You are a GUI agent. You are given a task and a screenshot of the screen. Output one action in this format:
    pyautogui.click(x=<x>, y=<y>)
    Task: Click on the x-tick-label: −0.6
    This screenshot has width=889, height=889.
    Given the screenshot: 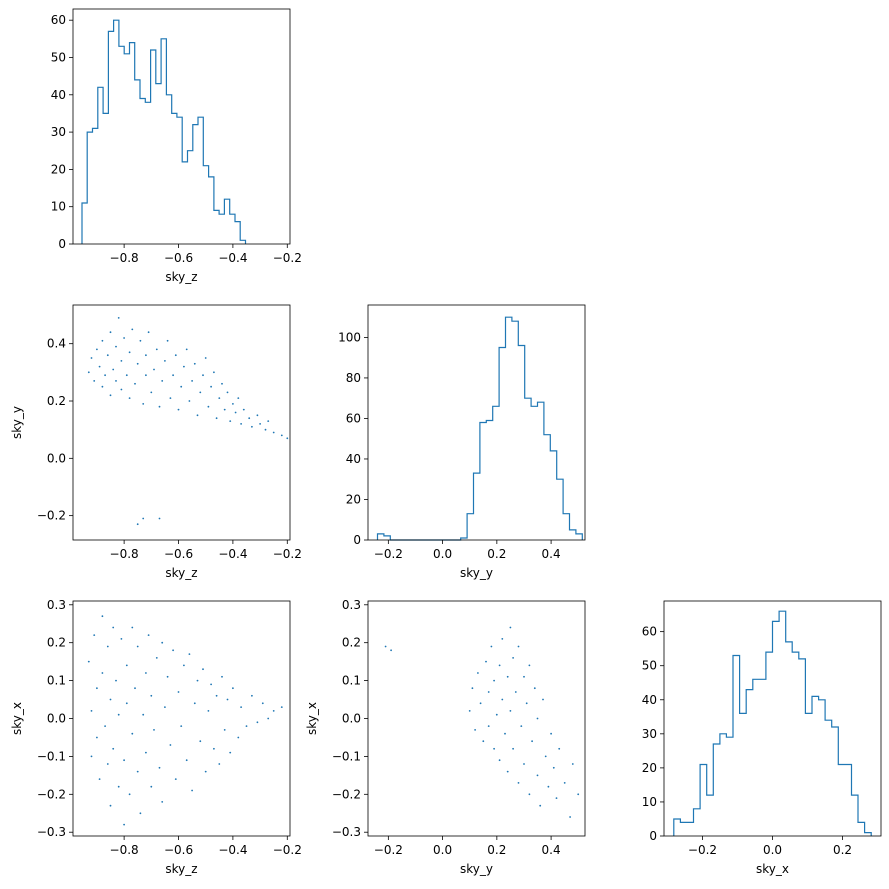 What is the action you would take?
    pyautogui.click(x=178, y=554)
    